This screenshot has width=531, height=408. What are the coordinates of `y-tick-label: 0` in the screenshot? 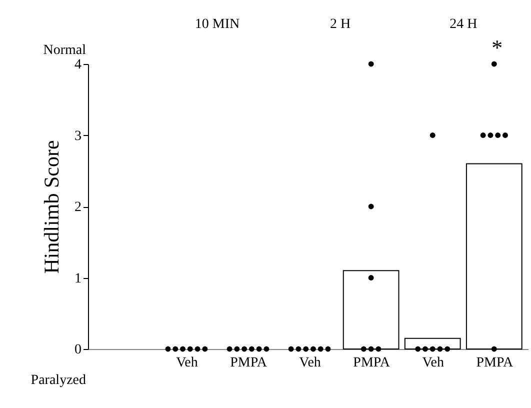 It's located at (78, 350).